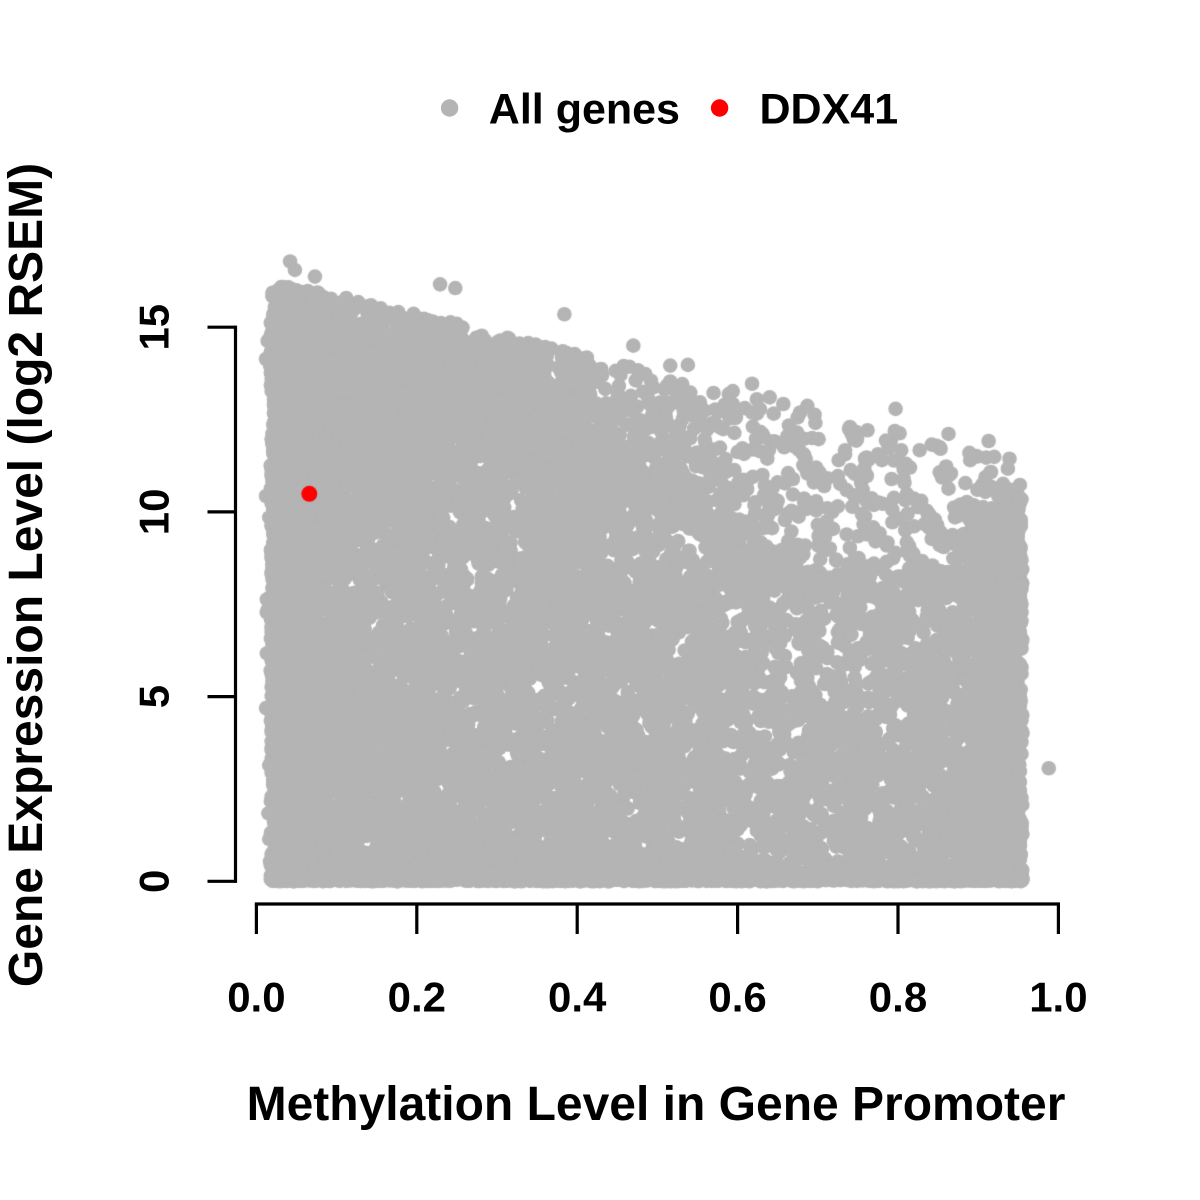  What do you see at coordinates (154, 327) in the screenshot?
I see `y-tick-label: 15` at bounding box center [154, 327].